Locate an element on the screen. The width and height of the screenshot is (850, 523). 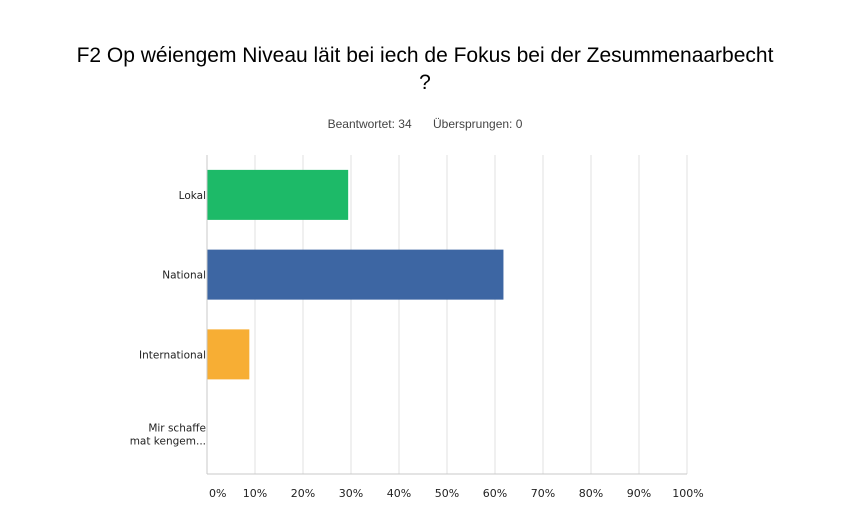
category-label-0: Lokal is located at coordinates (192, 196).